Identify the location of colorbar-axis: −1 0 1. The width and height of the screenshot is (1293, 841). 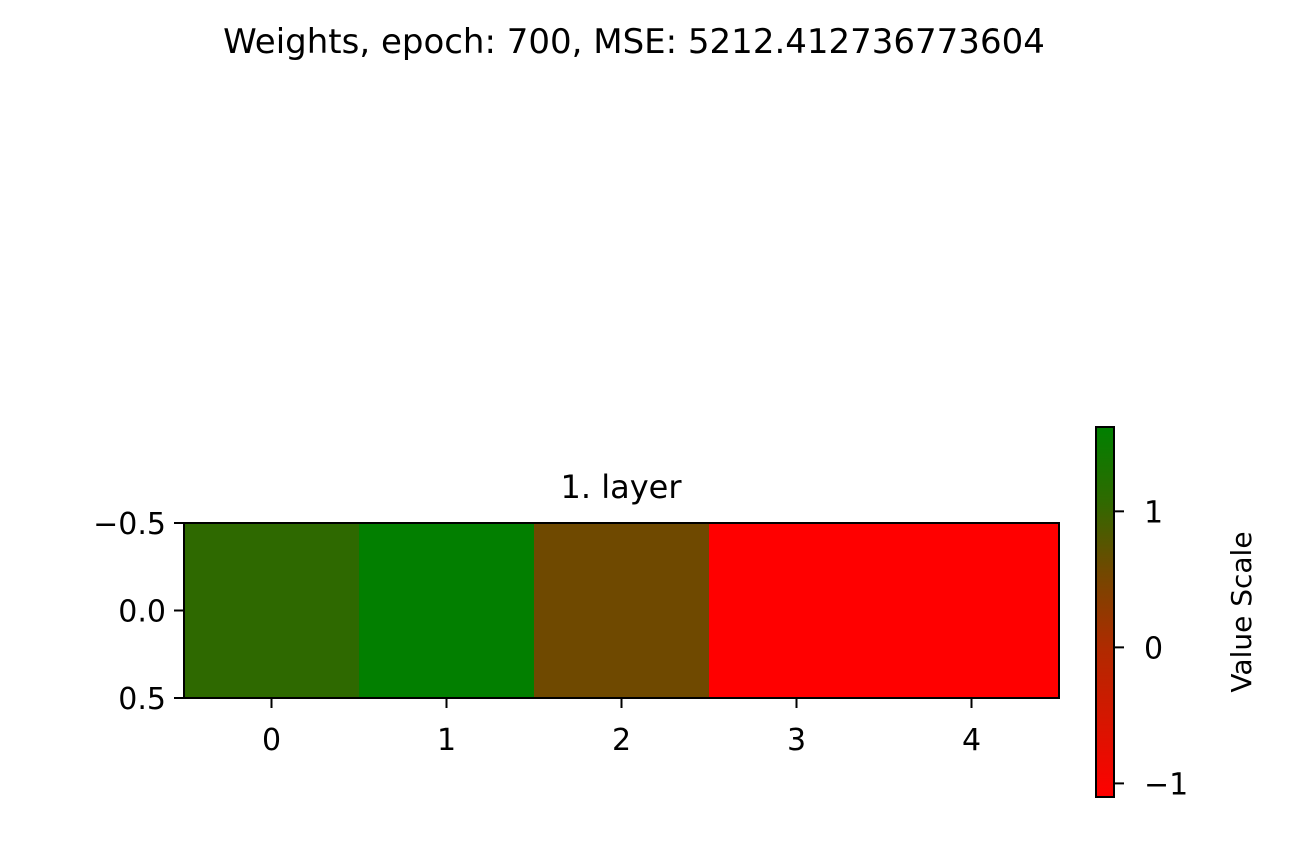
(1151, 648).